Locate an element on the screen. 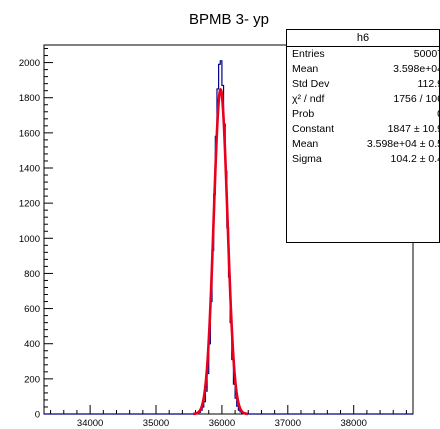  gaussian-fit-curve is located at coordinates (221, 251).